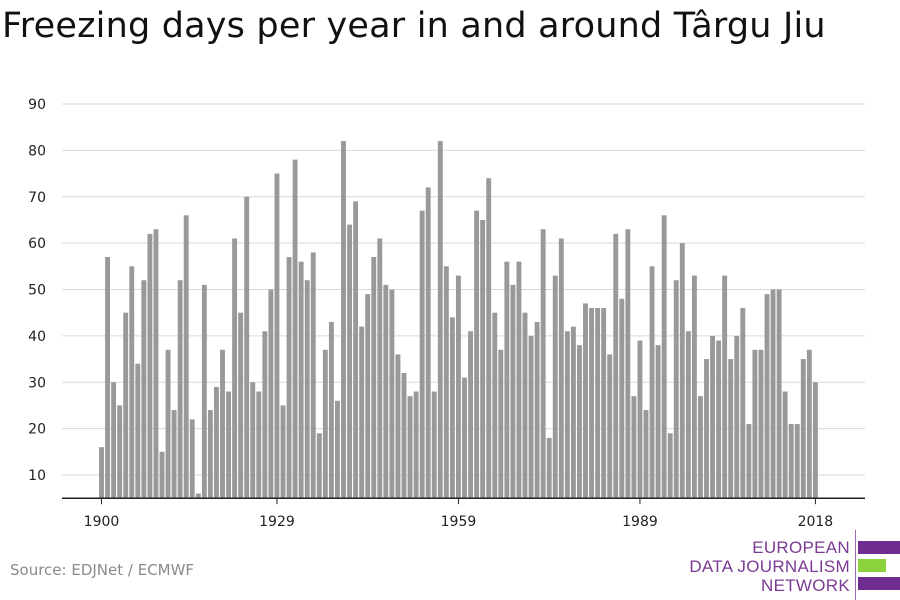 Image resolution: width=900 pixels, height=600 pixels. What do you see at coordinates (331, 410) in the screenshot?
I see `bar-1938` at bounding box center [331, 410].